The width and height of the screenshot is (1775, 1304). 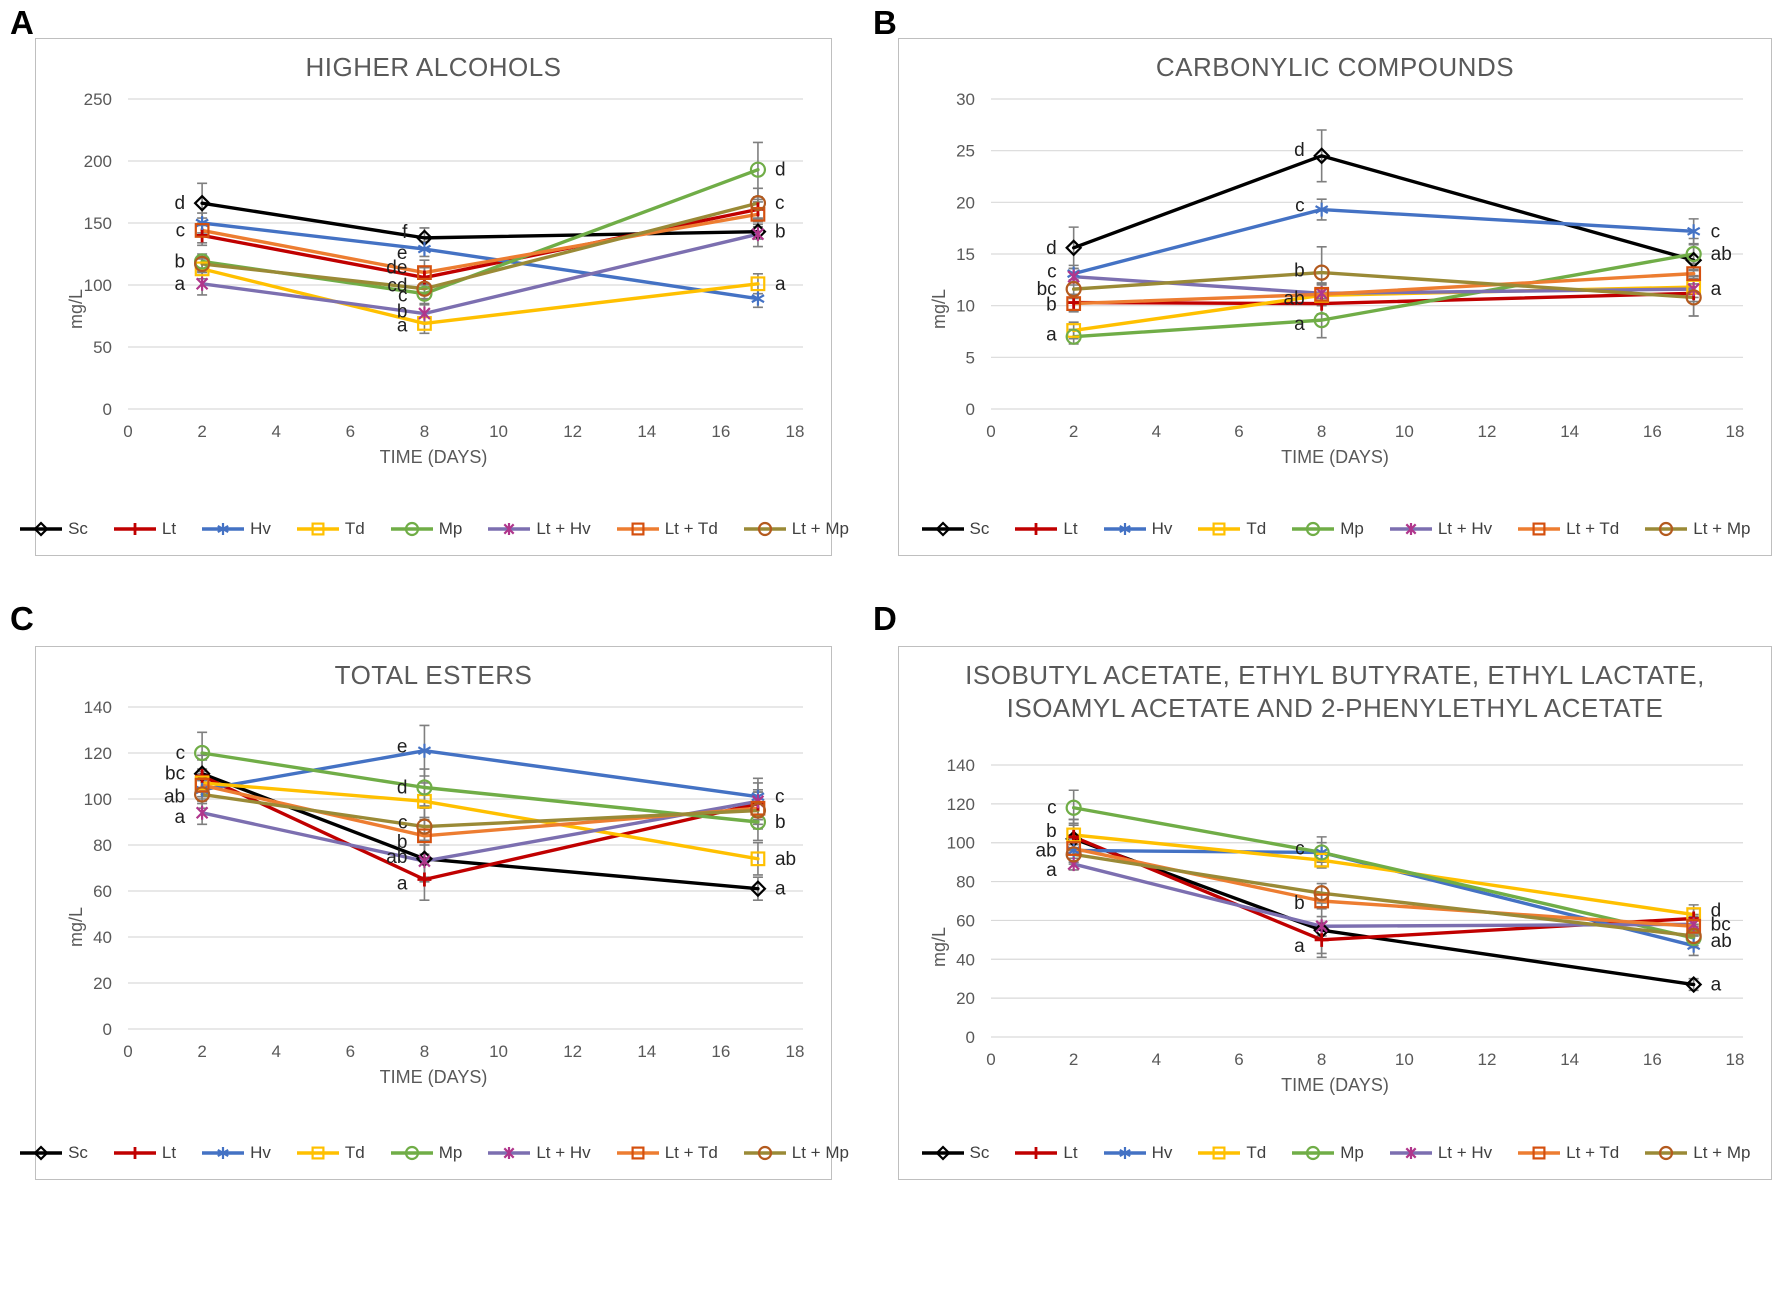 What do you see at coordinates (480, 296) in the screenshot?
I see `series-td` at bounding box center [480, 296].